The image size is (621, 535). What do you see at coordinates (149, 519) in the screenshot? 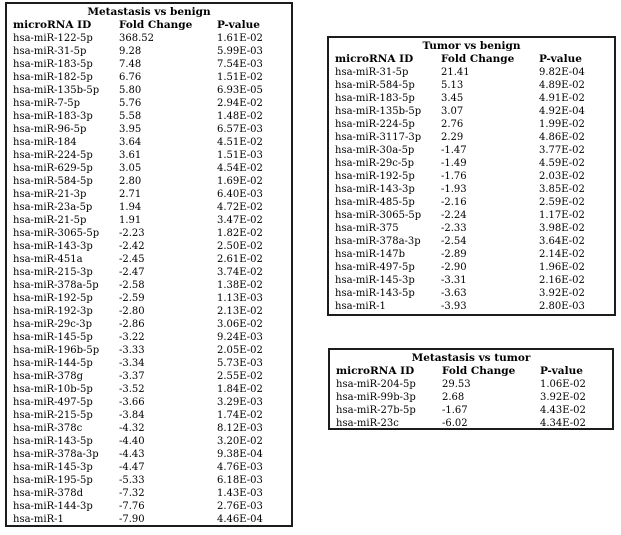
I see `table-row: hsa-miR-1 -7.90 4.46E-04` at bounding box center [149, 519].